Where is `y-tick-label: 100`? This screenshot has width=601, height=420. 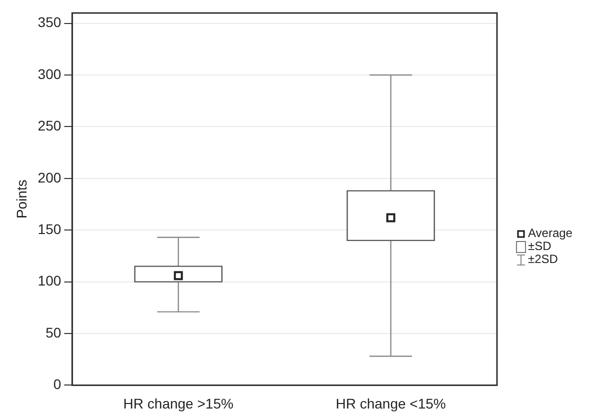
y-tick-label: 100 is located at coordinates (50, 280).